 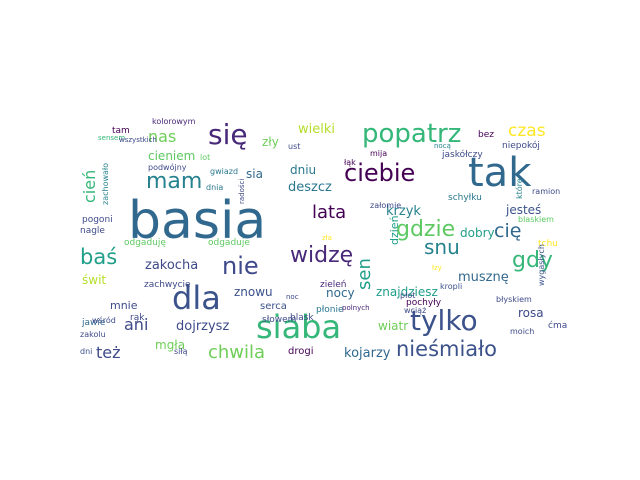 I want to click on word-98: ćma, so click(x=557, y=325).